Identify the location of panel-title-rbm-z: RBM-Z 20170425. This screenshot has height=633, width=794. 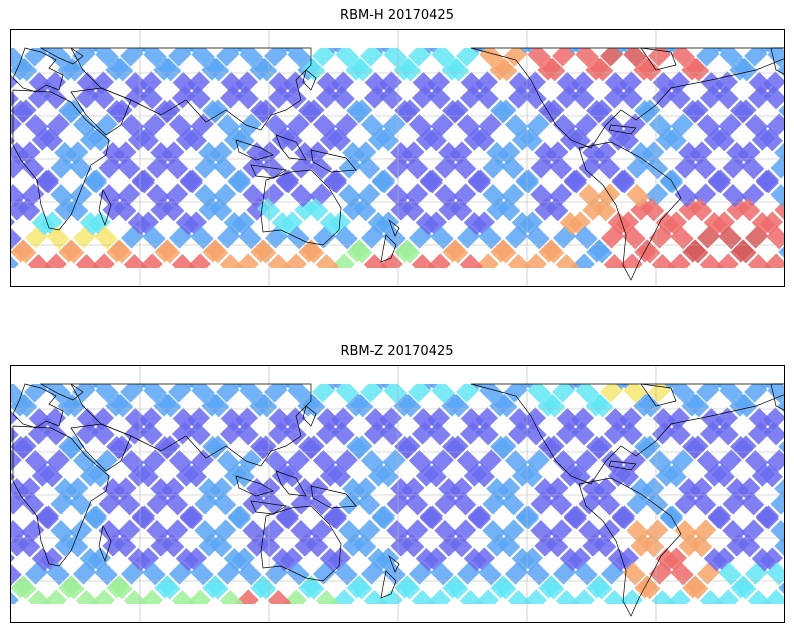
(397, 351).